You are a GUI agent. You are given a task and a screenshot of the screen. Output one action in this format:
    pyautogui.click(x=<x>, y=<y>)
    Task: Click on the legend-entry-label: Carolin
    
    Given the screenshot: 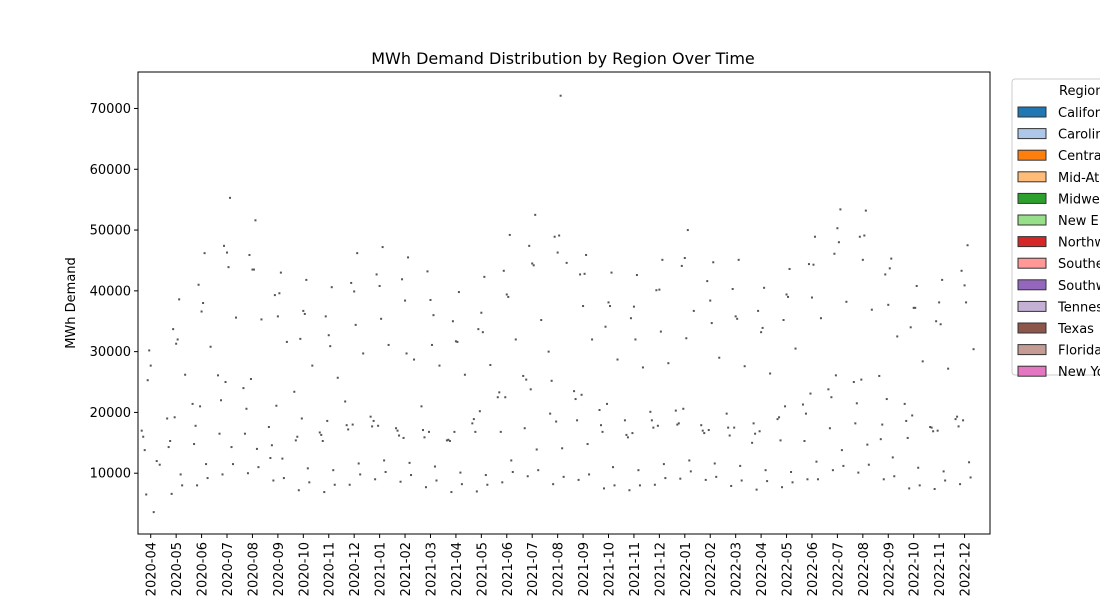 What is the action you would take?
    pyautogui.click(x=1079, y=135)
    